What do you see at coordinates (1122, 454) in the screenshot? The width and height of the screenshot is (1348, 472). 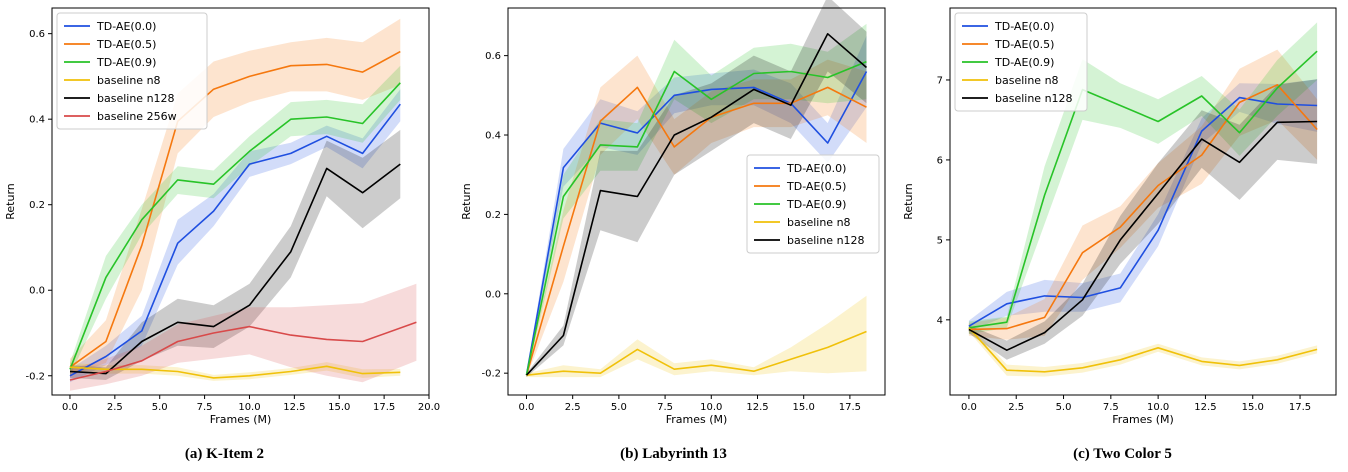 I see `caption-c: (c) Two Color 5` at bounding box center [1122, 454].